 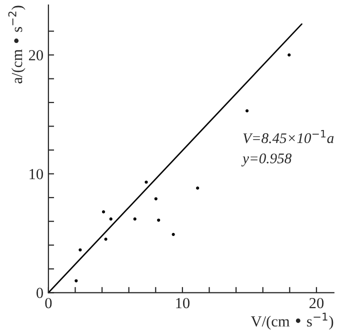 I want to click on y-tick-label: 10, so click(x=36, y=174).